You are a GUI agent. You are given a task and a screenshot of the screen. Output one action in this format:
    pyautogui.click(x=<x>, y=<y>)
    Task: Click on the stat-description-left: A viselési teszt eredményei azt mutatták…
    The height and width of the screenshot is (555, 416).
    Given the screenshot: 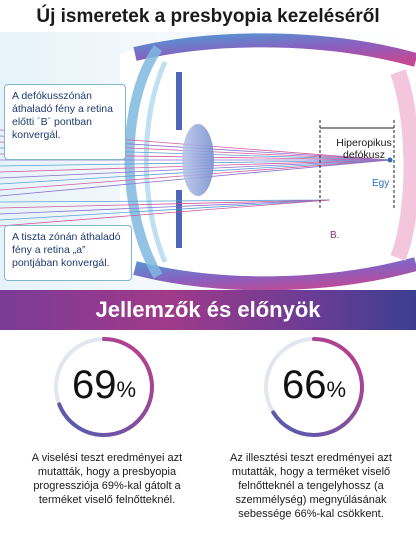 What is the action you would take?
    pyautogui.click(x=107, y=479)
    